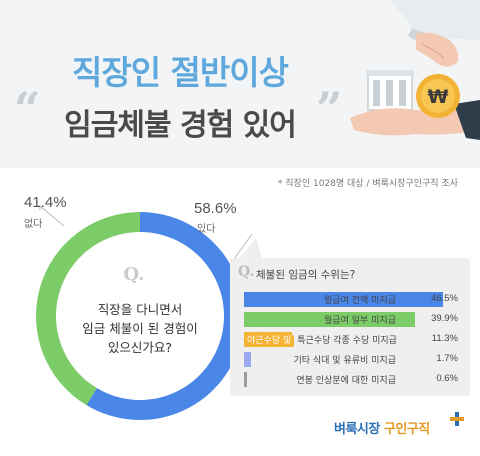  I want to click on question-text: 직장을 다니면서 임금 체불이 된 경험이 있으신가요?, so click(140, 328).